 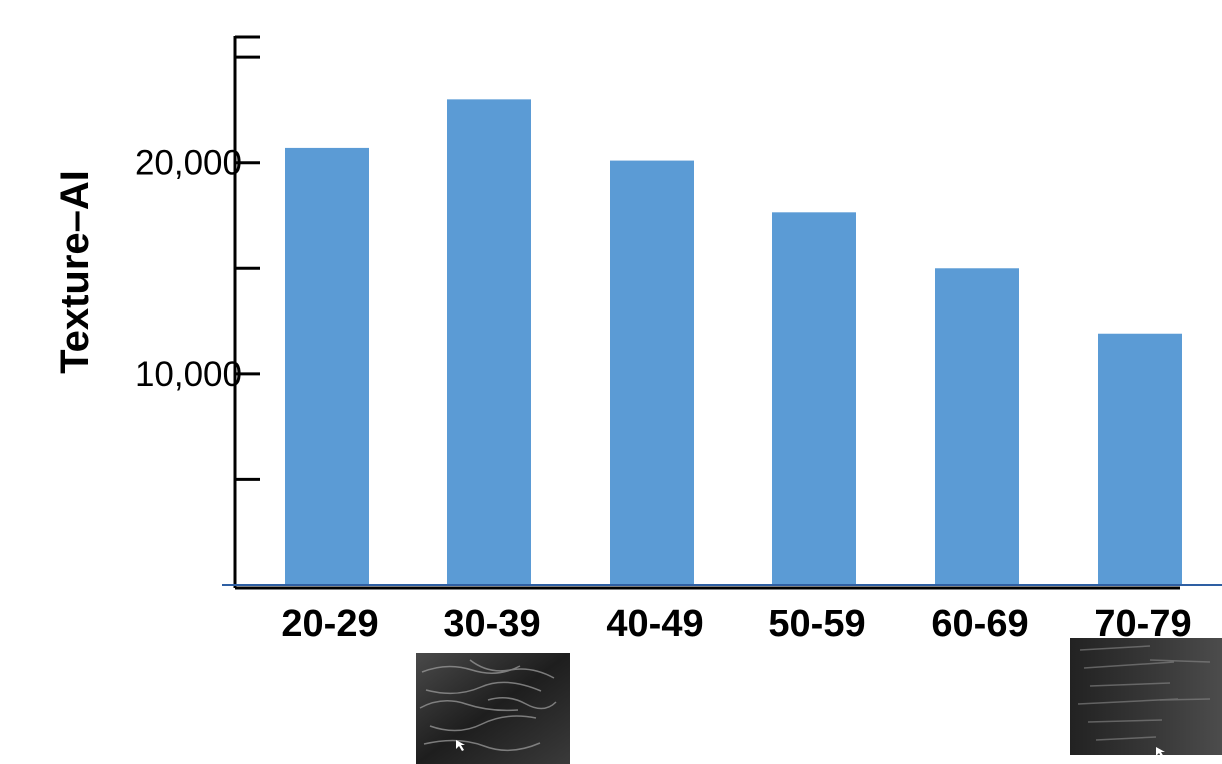 I want to click on x-tick-label-60-69: 60-69, so click(x=979, y=624).